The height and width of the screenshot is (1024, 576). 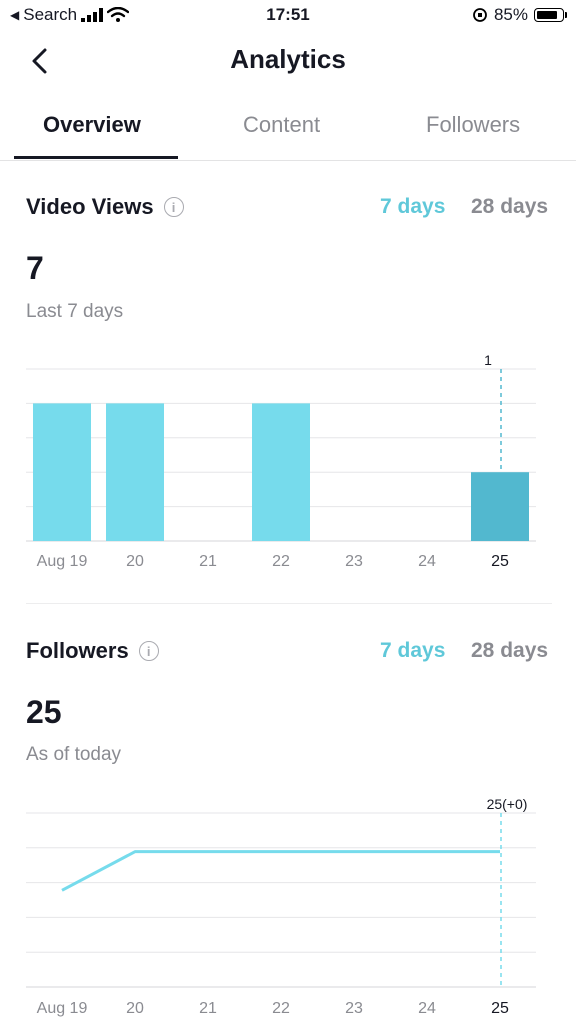 I want to click on followers-series-line, so click(x=280, y=871).